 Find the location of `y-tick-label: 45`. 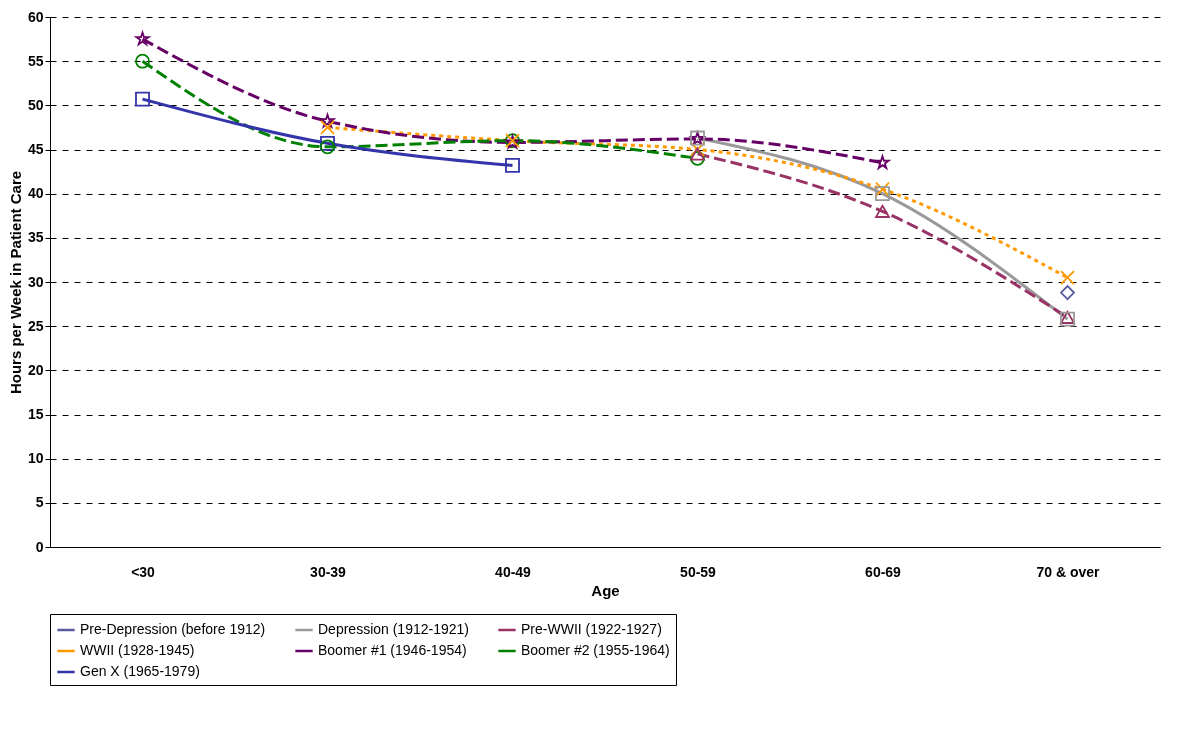

y-tick-label: 45 is located at coordinates (35, 149).